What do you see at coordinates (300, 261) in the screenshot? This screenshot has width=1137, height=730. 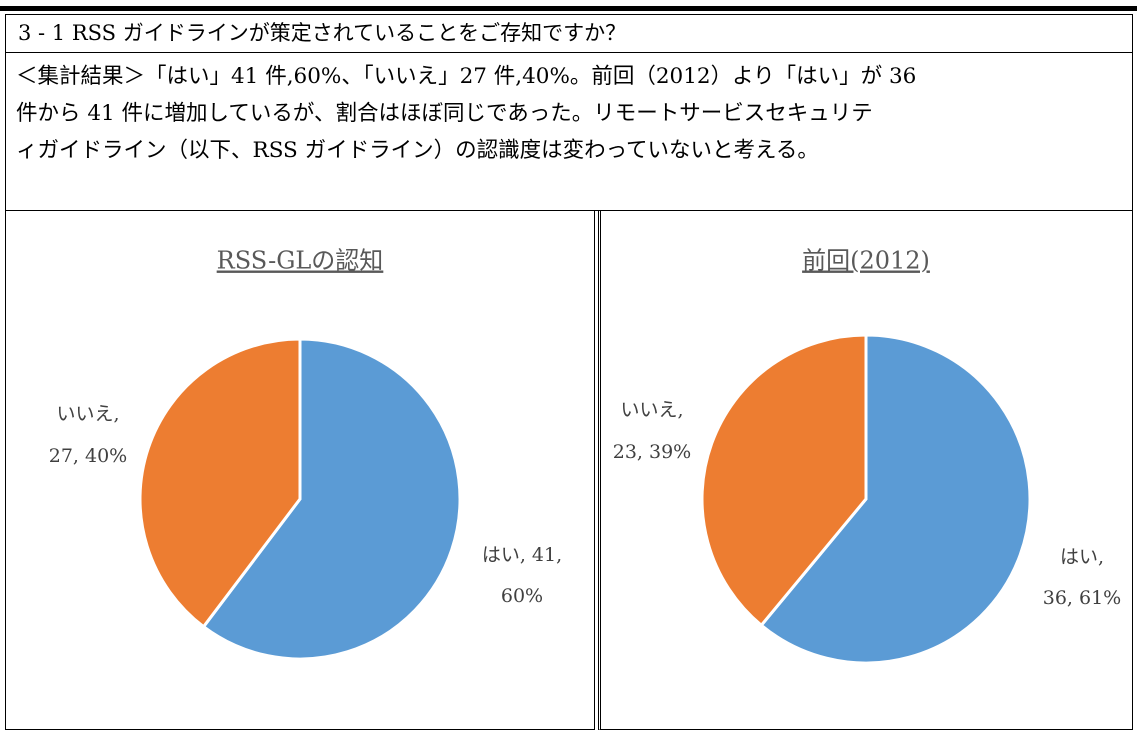 I see `chart-title: RSS-GLの認知` at bounding box center [300, 261].